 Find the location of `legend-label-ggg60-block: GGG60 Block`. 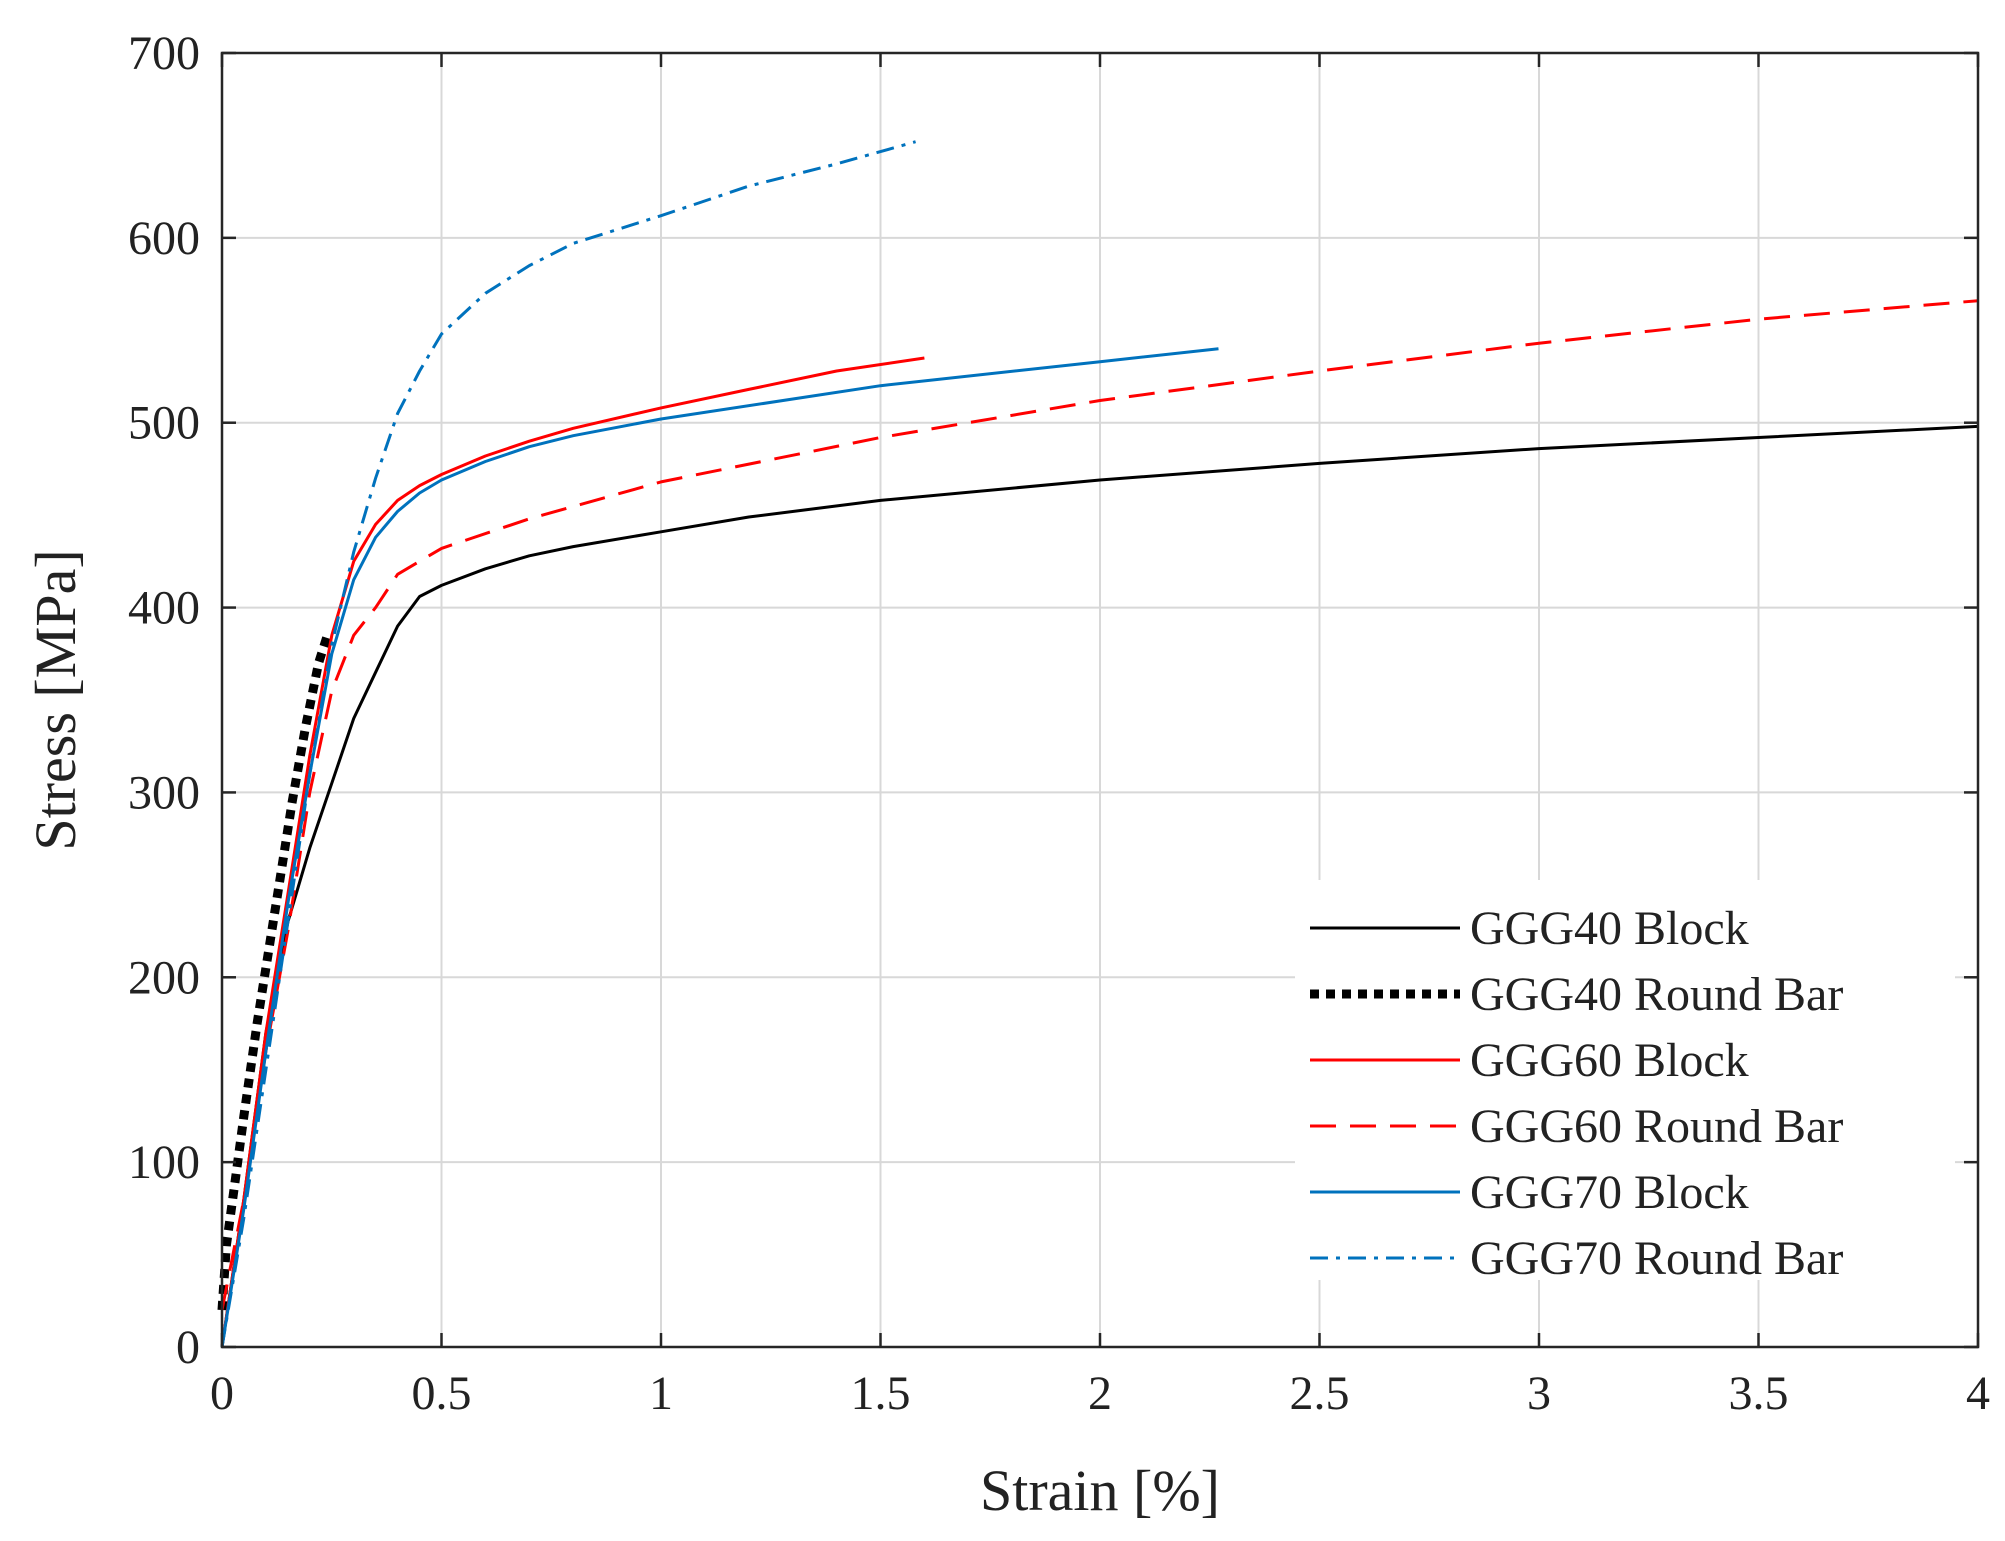

legend-label-ggg60-block: GGG60 Block is located at coordinates (1609, 1060).